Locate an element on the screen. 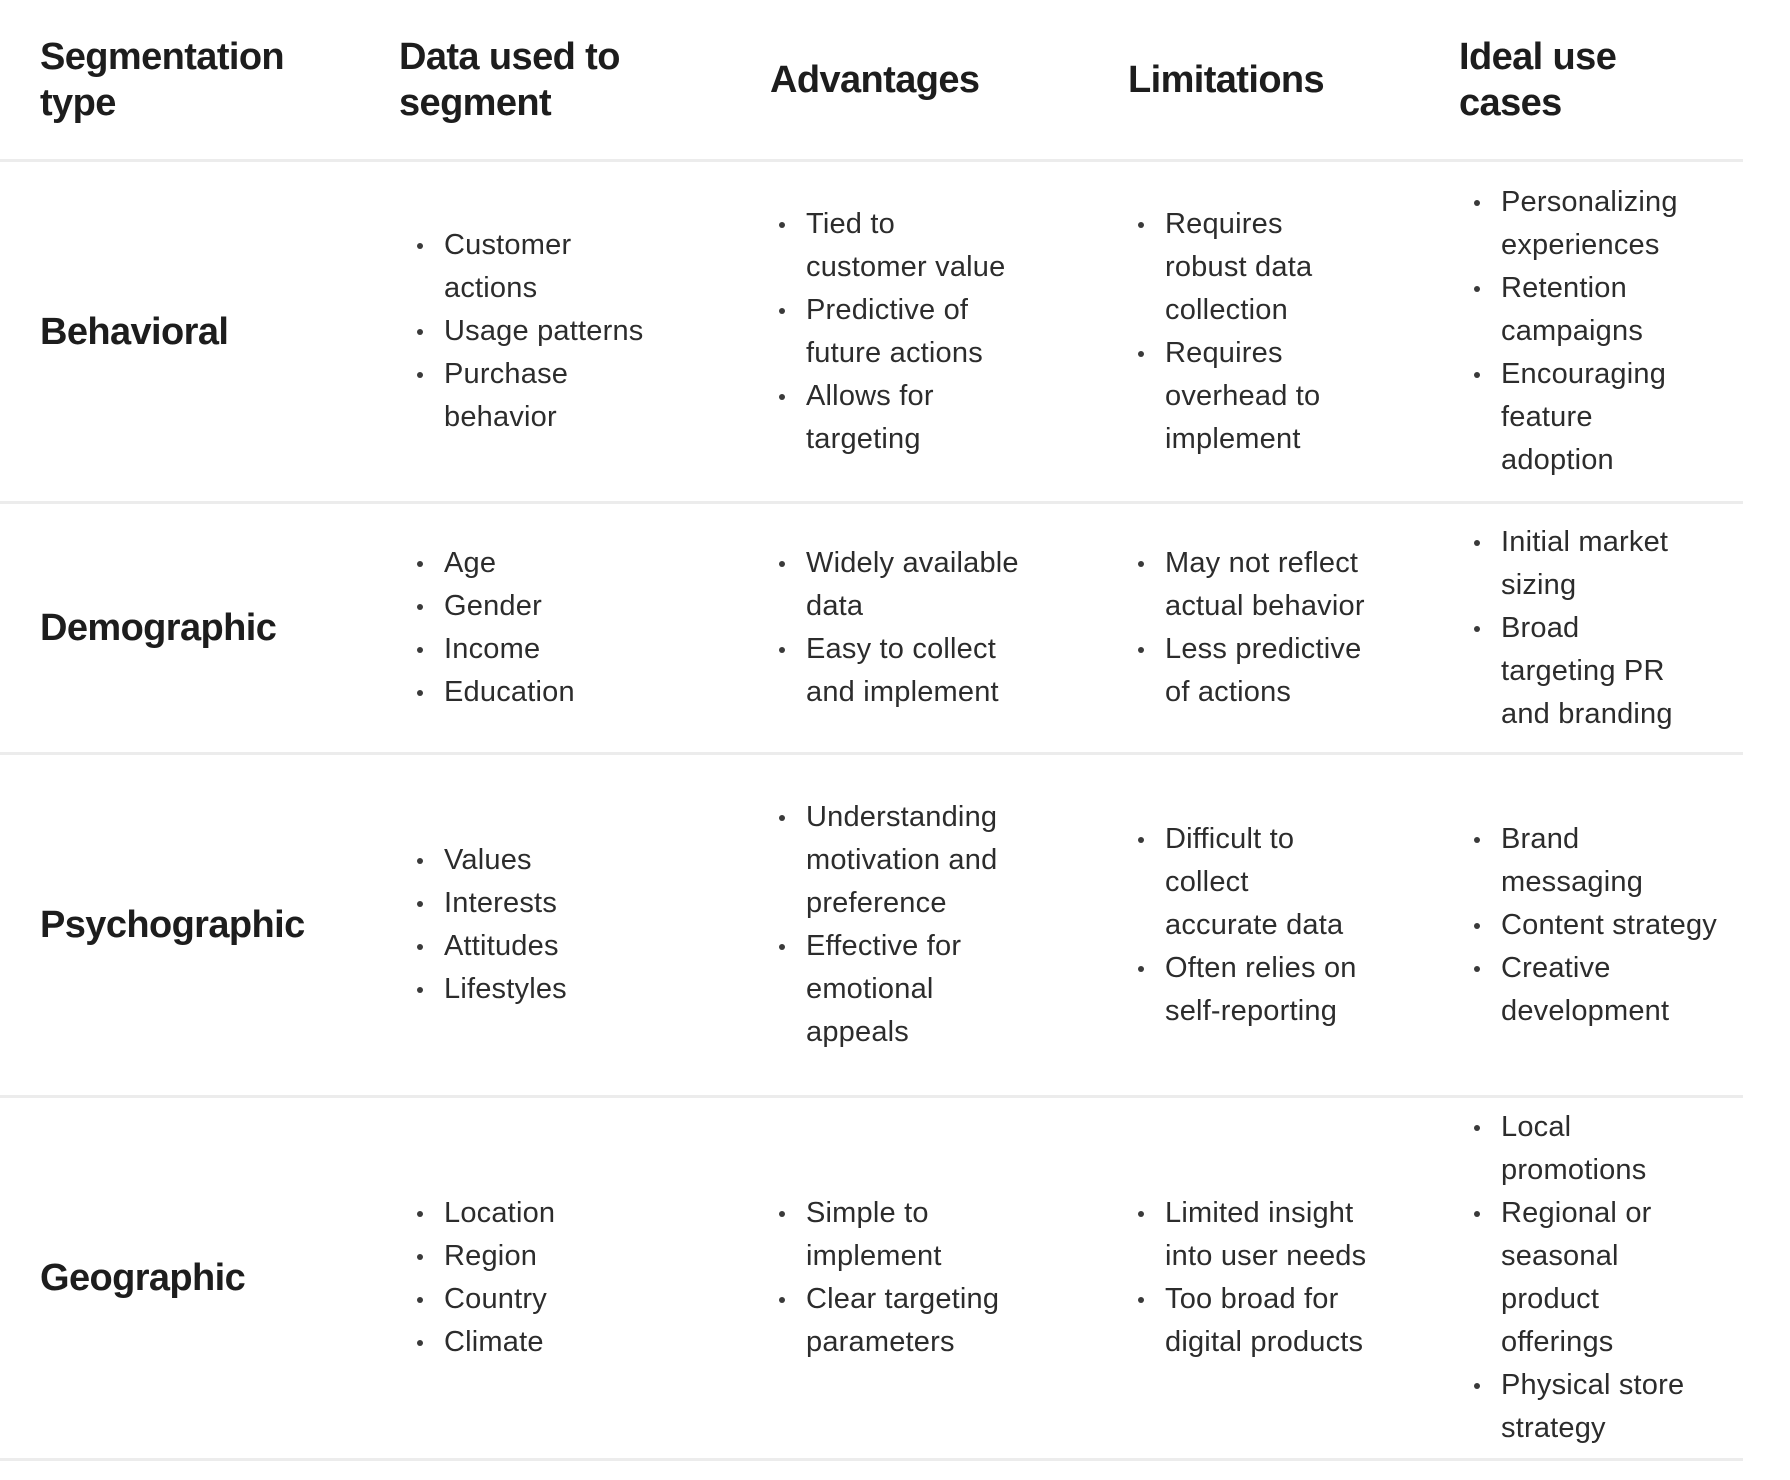 Image resolution: width=1790 pixels, height=1480 pixels. data-used-list: Values Interests Attitudes Lifestyles is located at coordinates (491, 925).